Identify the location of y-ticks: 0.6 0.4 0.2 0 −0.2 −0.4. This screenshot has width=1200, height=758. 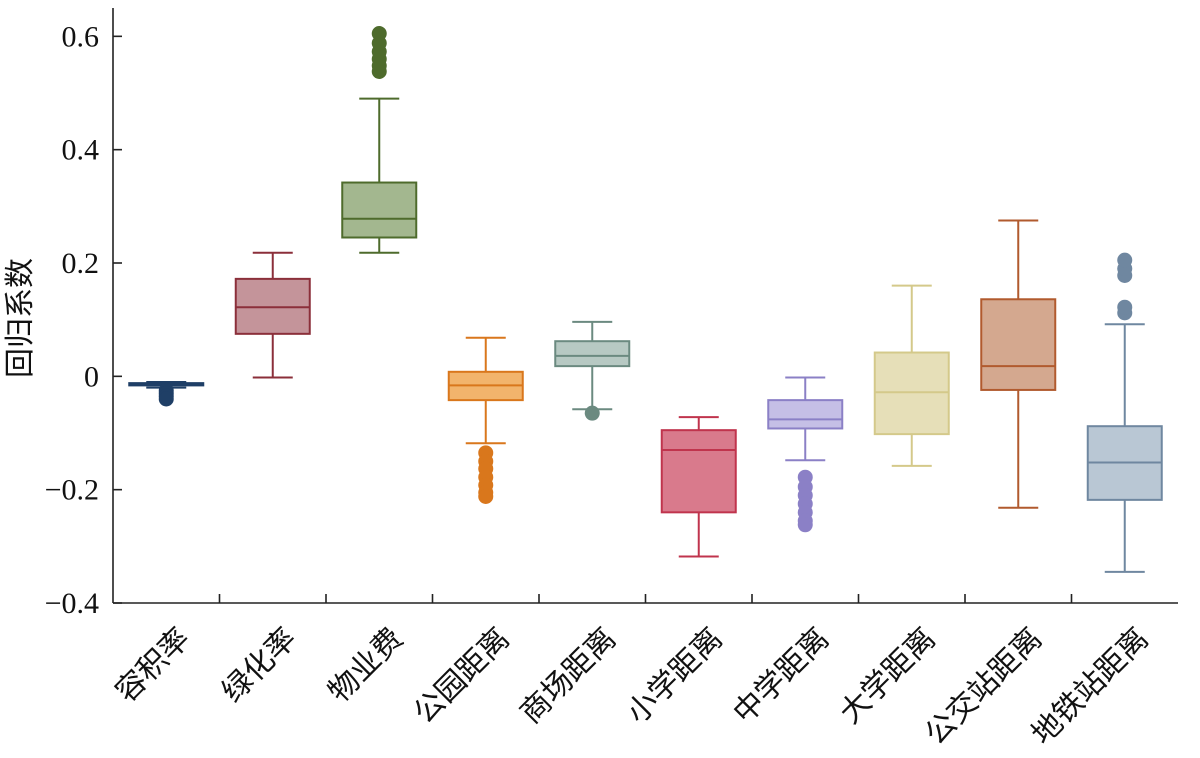
(83, 320).